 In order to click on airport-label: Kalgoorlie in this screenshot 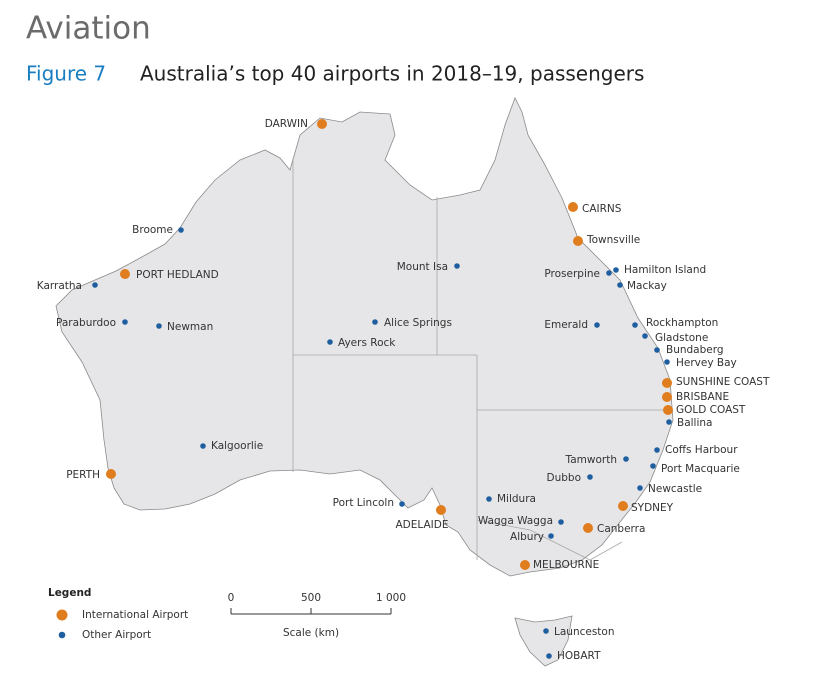, I will do `click(237, 446)`.